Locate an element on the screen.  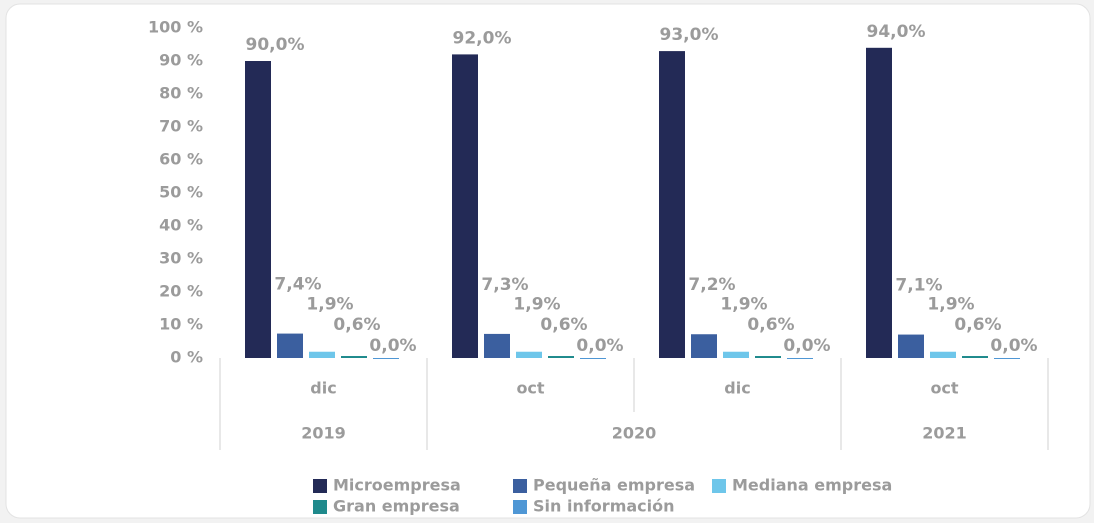
y-tick-label: 20 % is located at coordinates (181, 291).